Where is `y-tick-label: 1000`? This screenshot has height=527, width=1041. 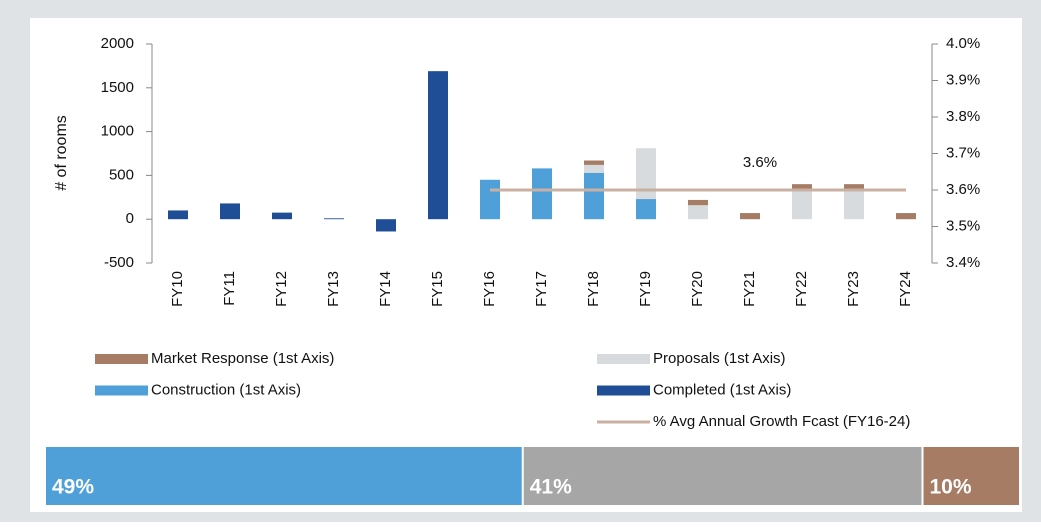
y-tick-label: 1000 is located at coordinates (117, 131).